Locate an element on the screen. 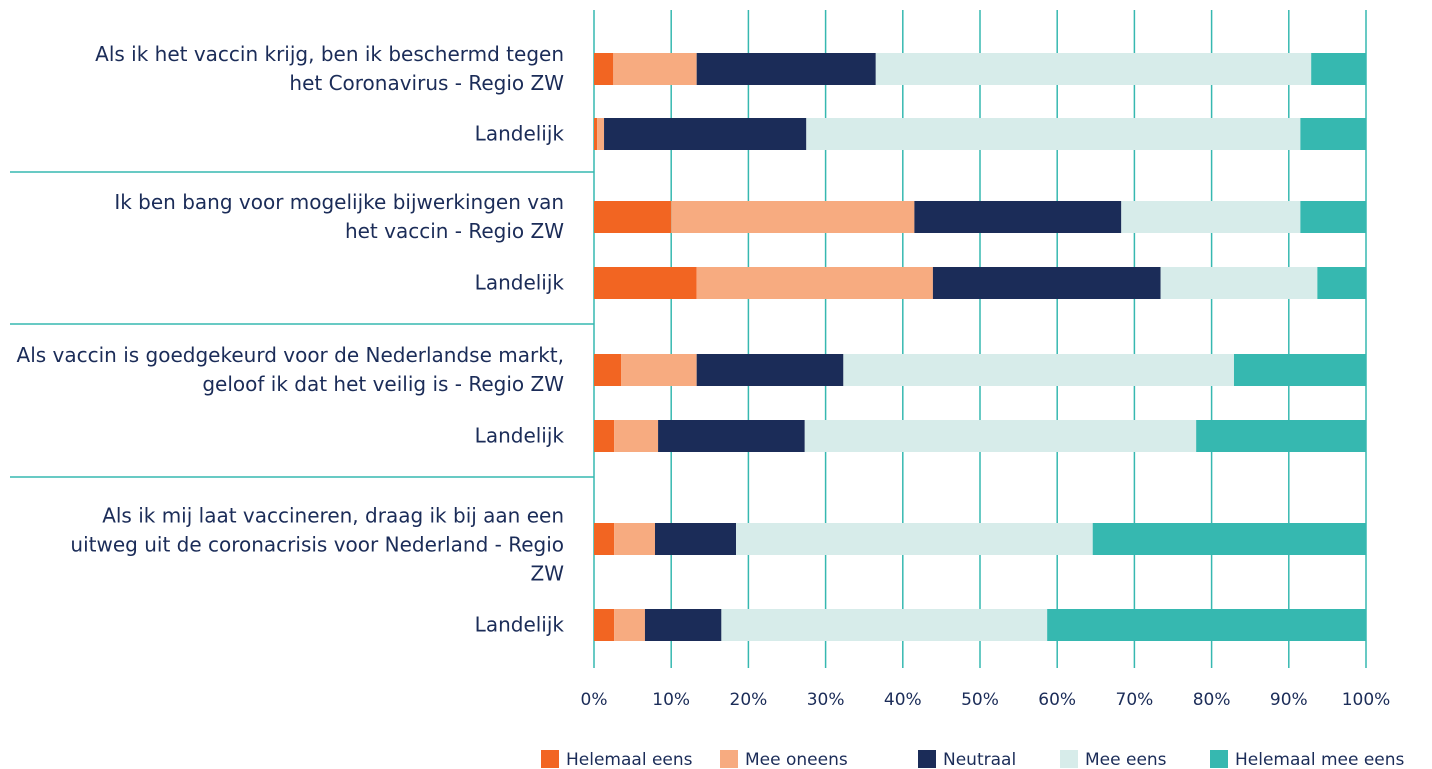  x-tick-label: 0% is located at coordinates (594, 700).